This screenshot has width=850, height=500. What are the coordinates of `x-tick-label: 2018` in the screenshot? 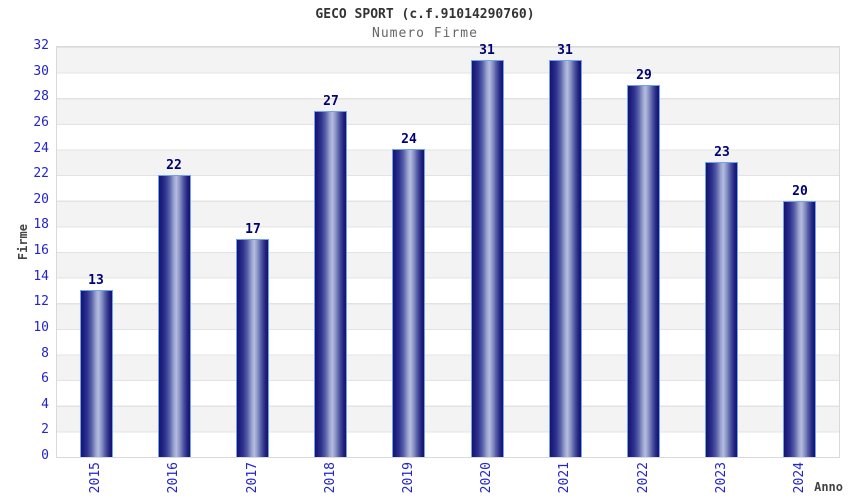 It's located at (330, 478).